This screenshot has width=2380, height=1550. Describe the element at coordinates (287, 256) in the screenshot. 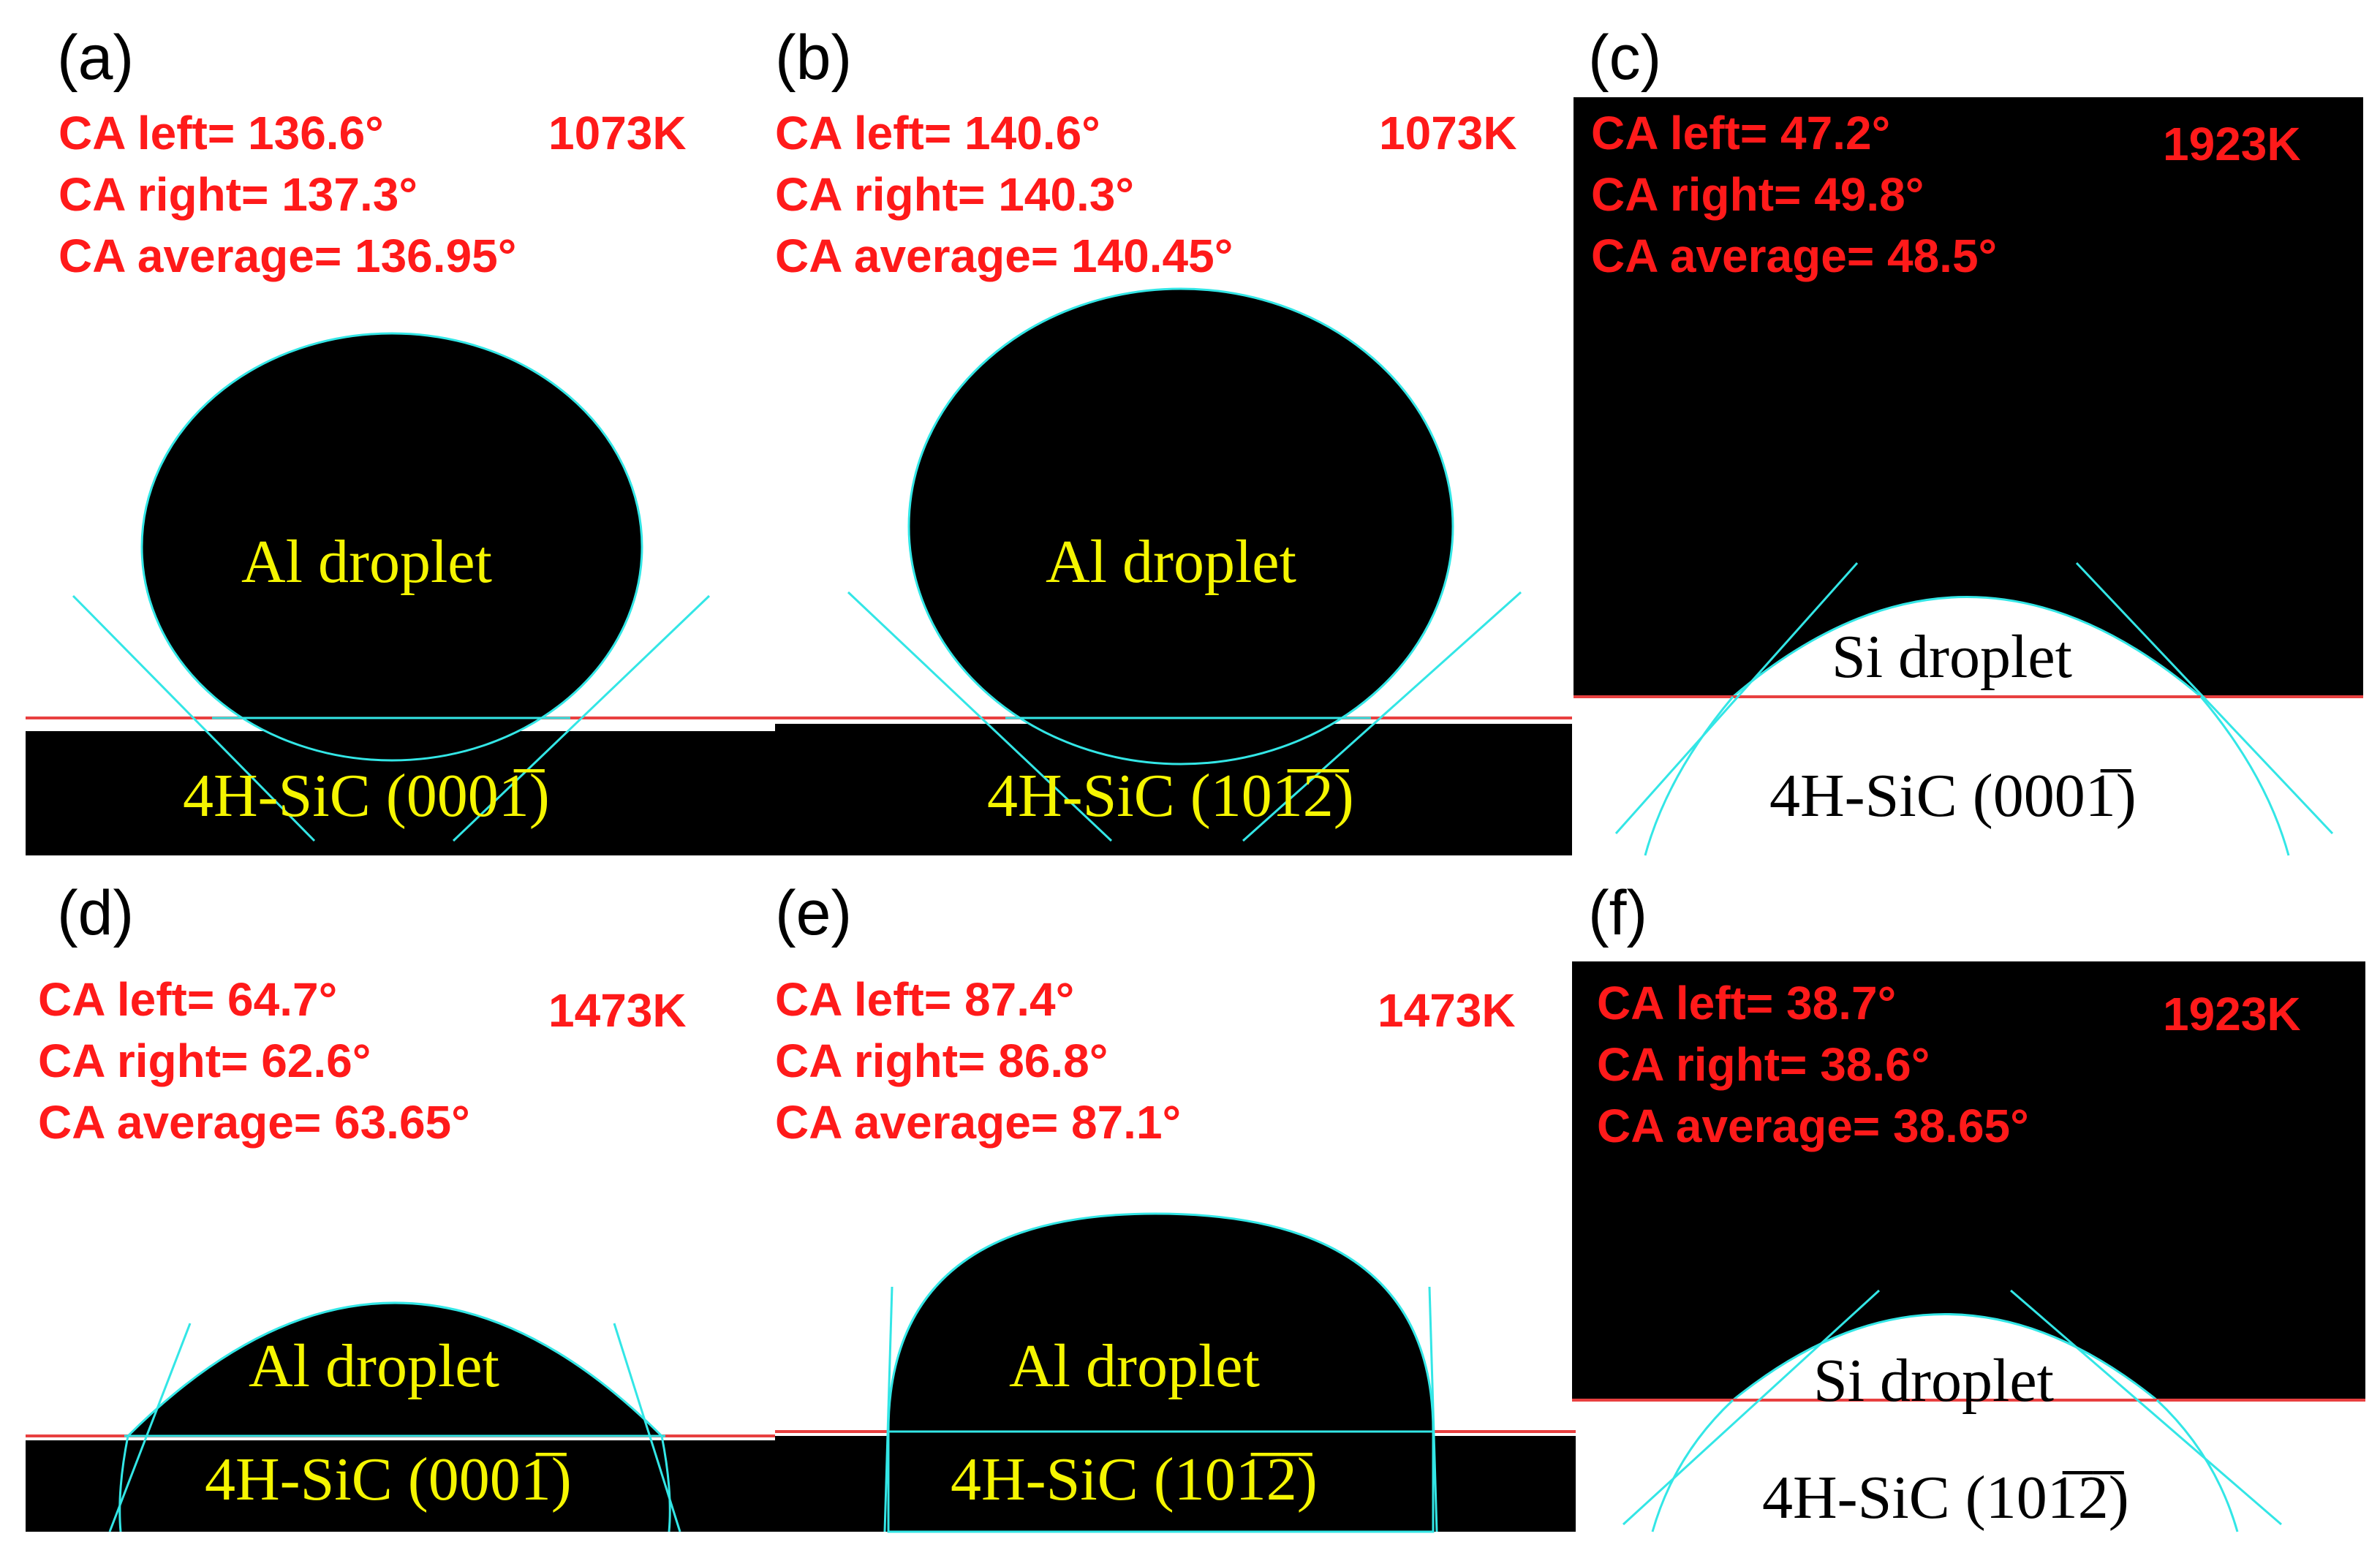

I see `ca-average: CA average= 136.95°` at that location.